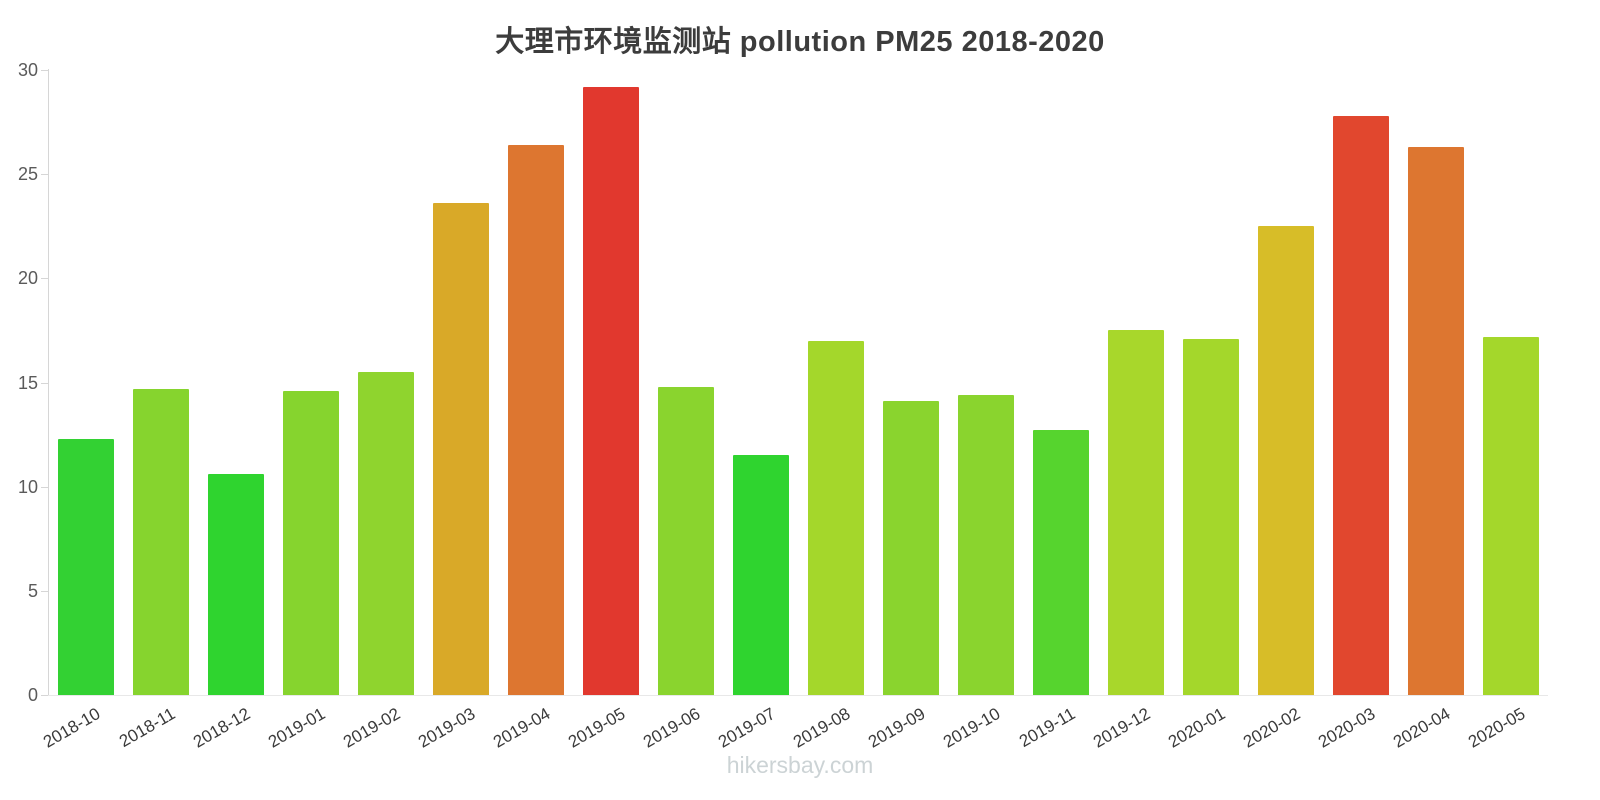 The image size is (1600, 800). Describe the element at coordinates (27, 486) in the screenshot. I see `y-axis-label: 10` at that location.